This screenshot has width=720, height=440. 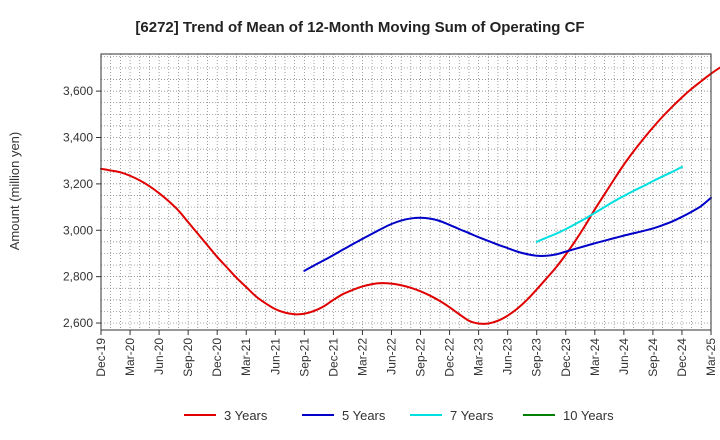 What do you see at coordinates (711, 357) in the screenshot?
I see `x-tick-label: Mar-25` at bounding box center [711, 357].